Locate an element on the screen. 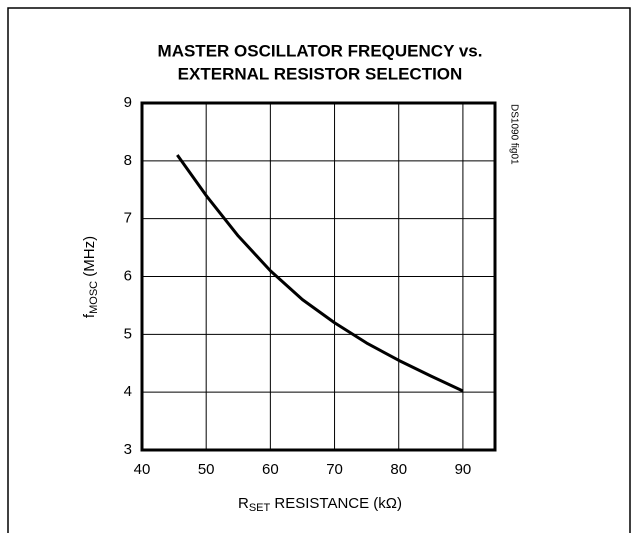 The height and width of the screenshot is (533, 638). y-label-main: f is located at coordinates (89, 315).